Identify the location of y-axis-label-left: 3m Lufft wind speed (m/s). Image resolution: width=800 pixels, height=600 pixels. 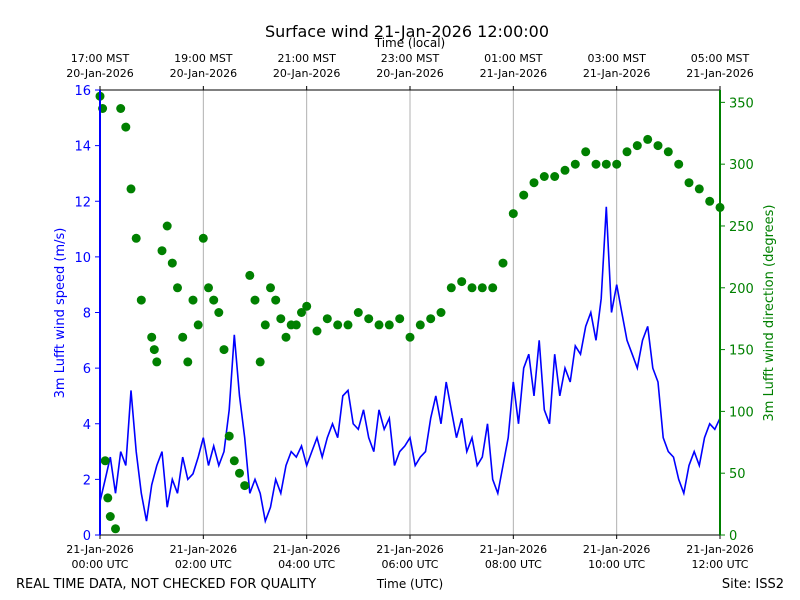
(60, 313).